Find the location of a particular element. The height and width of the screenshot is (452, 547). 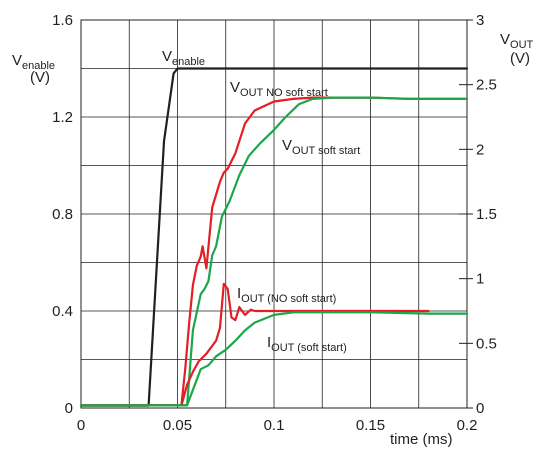

left-axis: 0 0.4 0.8 1.2 1.6 is located at coordinates (62, 214).